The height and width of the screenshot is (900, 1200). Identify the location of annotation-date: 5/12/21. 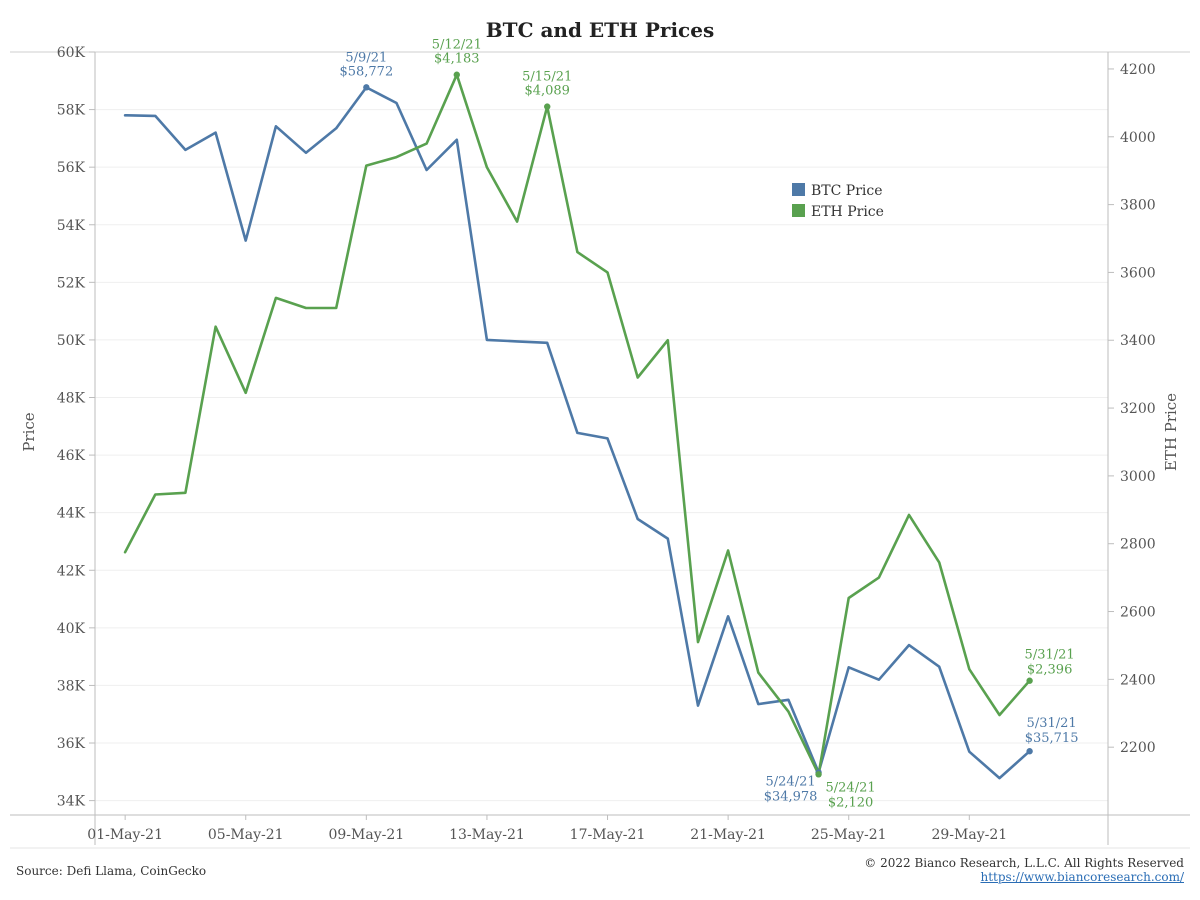
(457, 45).